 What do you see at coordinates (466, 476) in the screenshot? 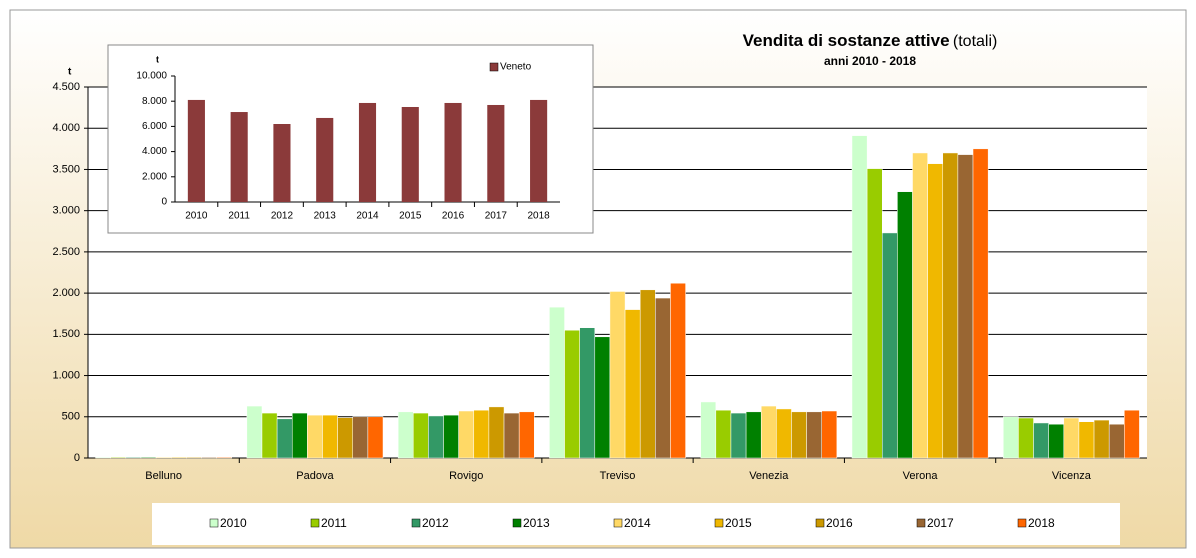
I see `x-tick-label: Rovigo` at bounding box center [466, 476].